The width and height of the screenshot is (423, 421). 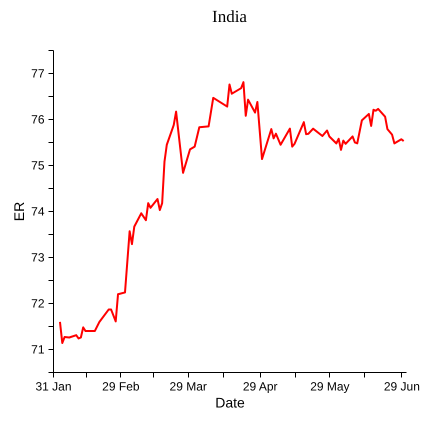 I want to click on y-axis-title: ER, so click(x=19, y=212).